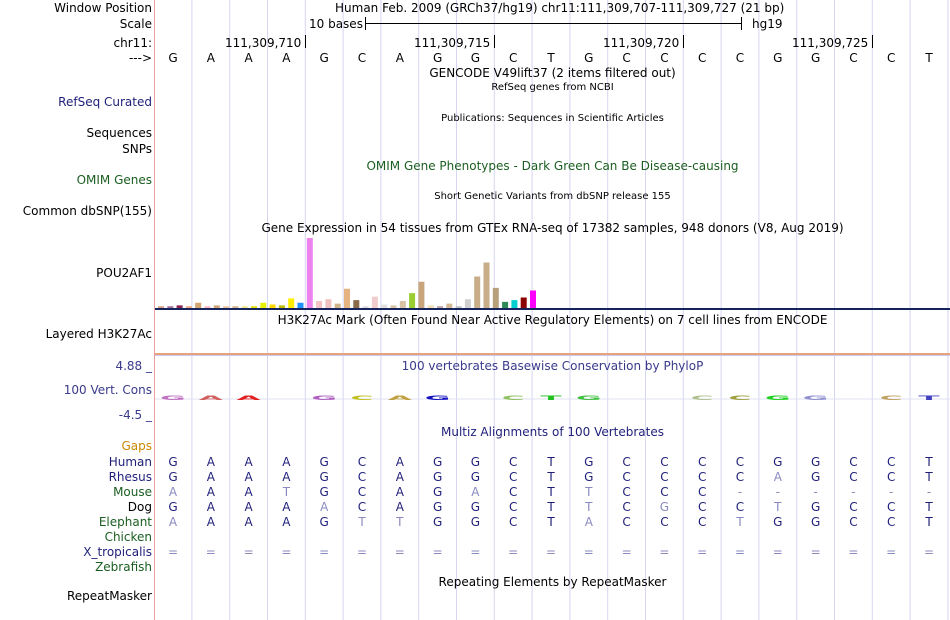  Describe the element at coordinates (128, 537) in the screenshot. I see `species-label: Chicken` at that location.